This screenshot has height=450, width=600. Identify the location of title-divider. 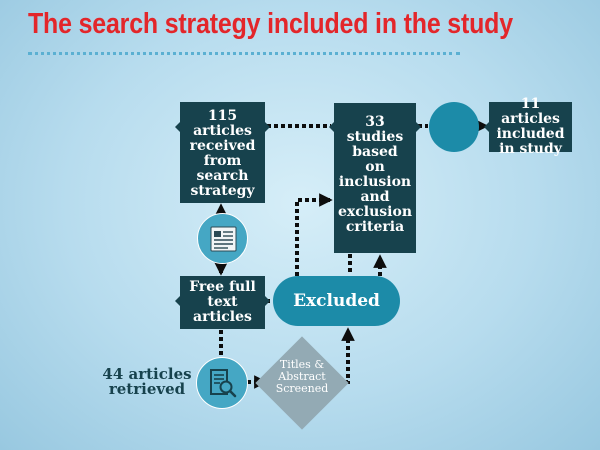
(244, 53).